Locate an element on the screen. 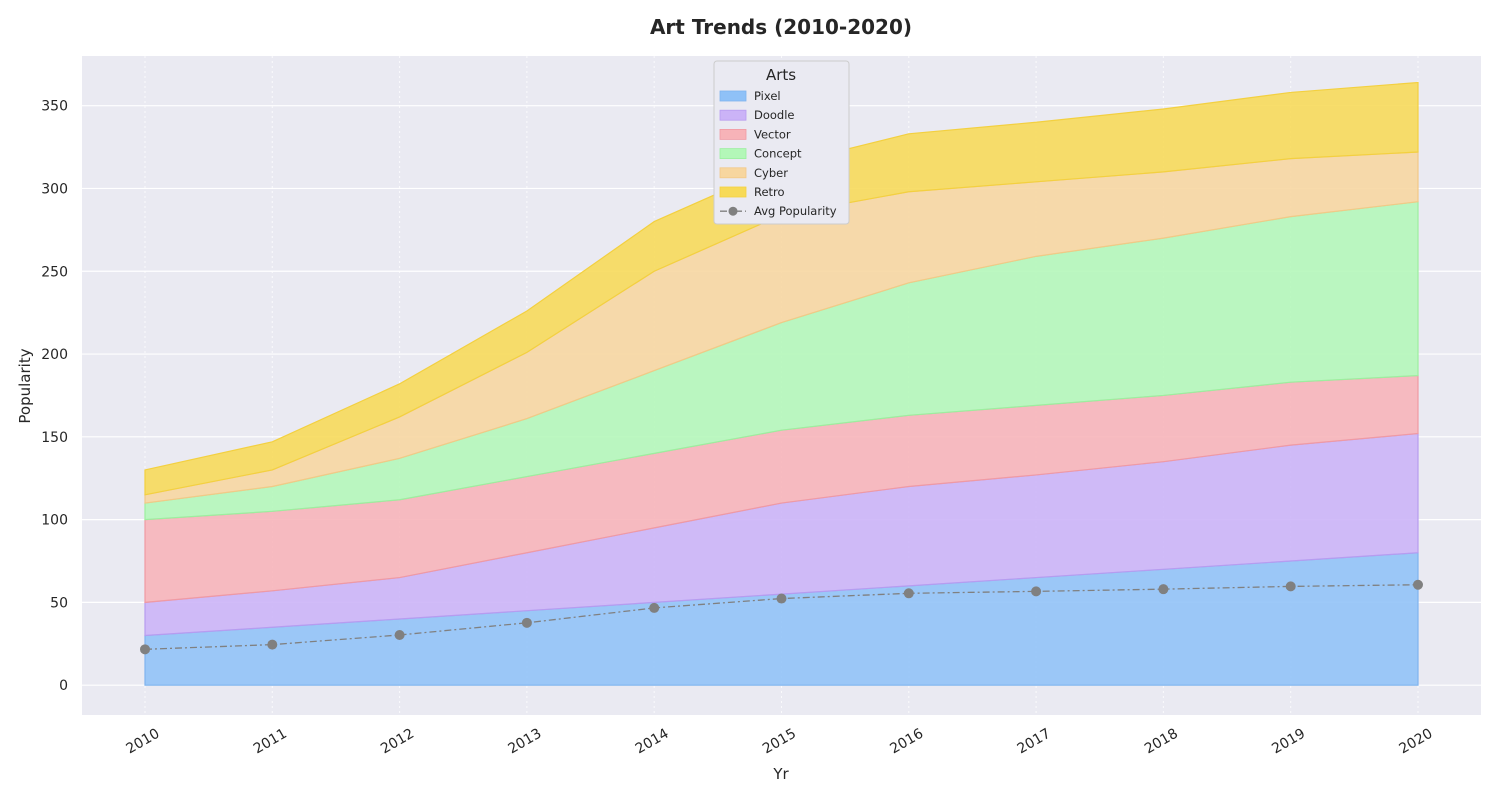 This screenshot has height=800, width=1500. avg-point-2010 is located at coordinates (145, 649).